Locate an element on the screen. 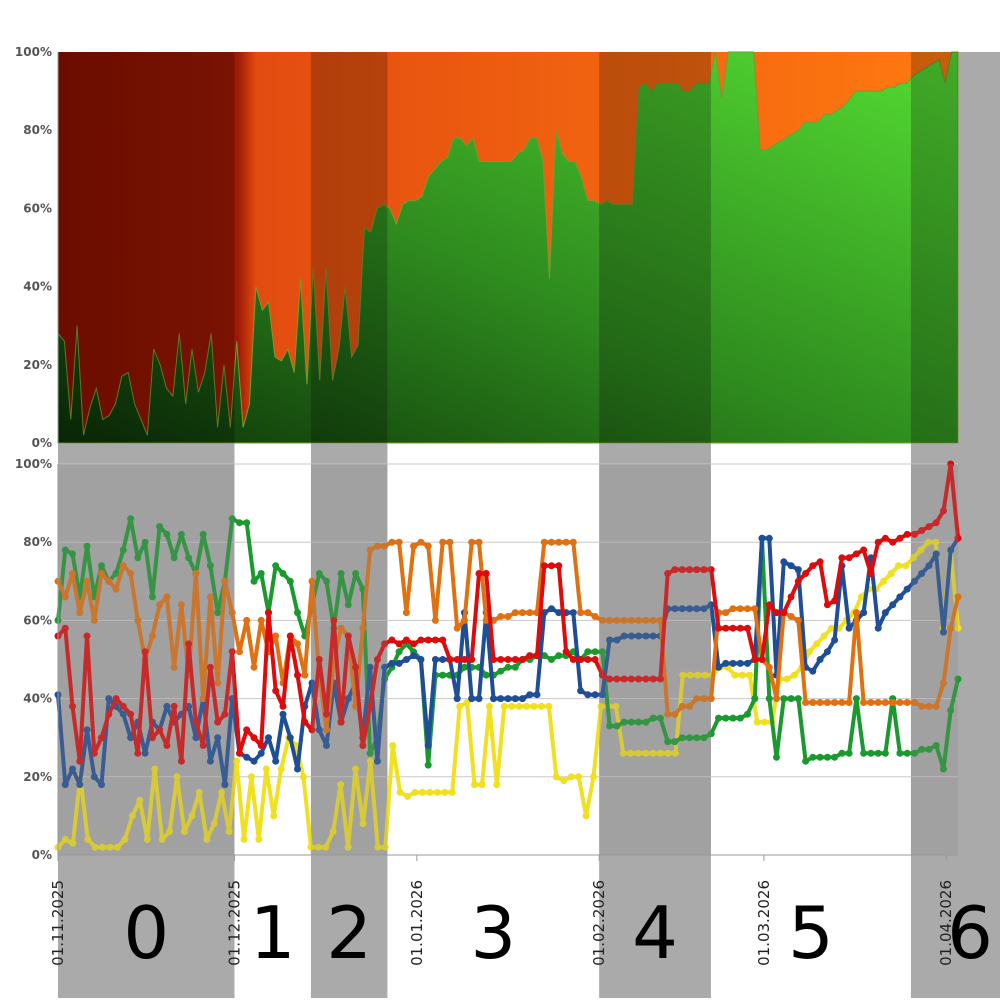 Image resolution: width=1000 pixels, height=1000 pixels. line-y-tick-label: 0% is located at coordinates (42, 855).